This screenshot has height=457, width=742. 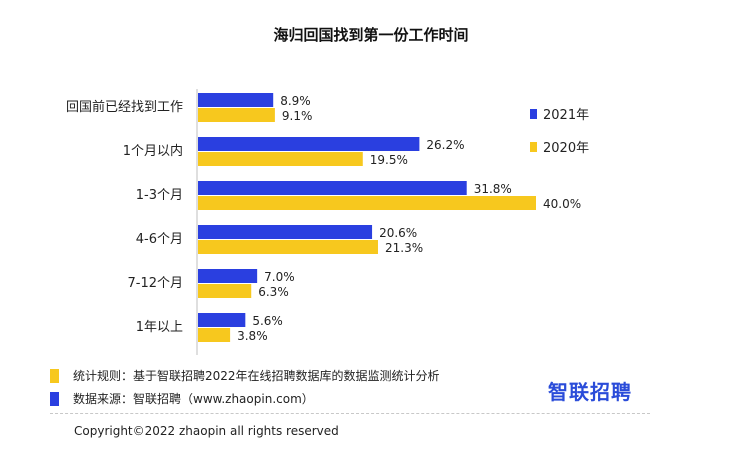 I want to click on data-label: 9.1%, so click(x=297, y=116).